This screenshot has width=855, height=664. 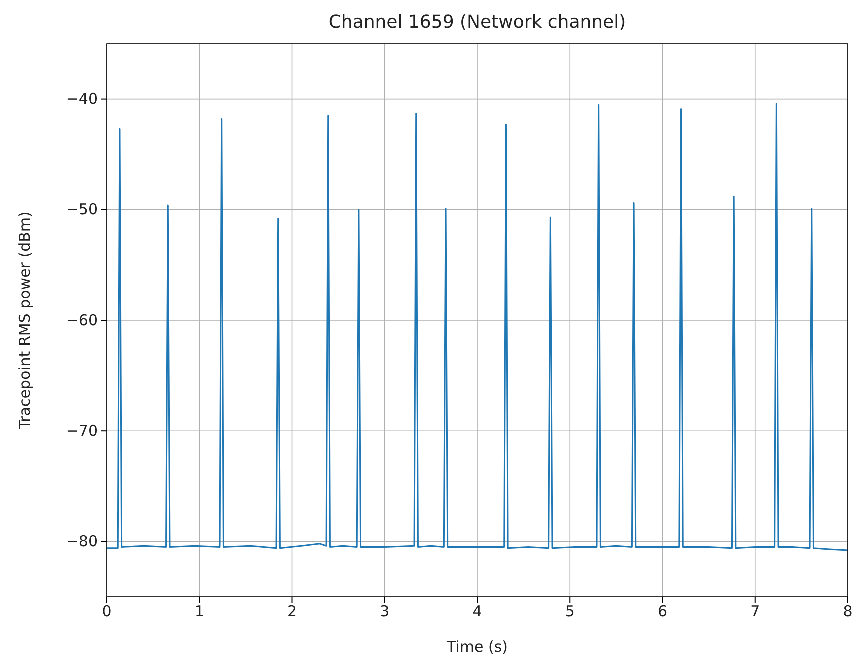 What do you see at coordinates (477, 647) in the screenshot?
I see `x-axis-title: Time (s)` at bounding box center [477, 647].